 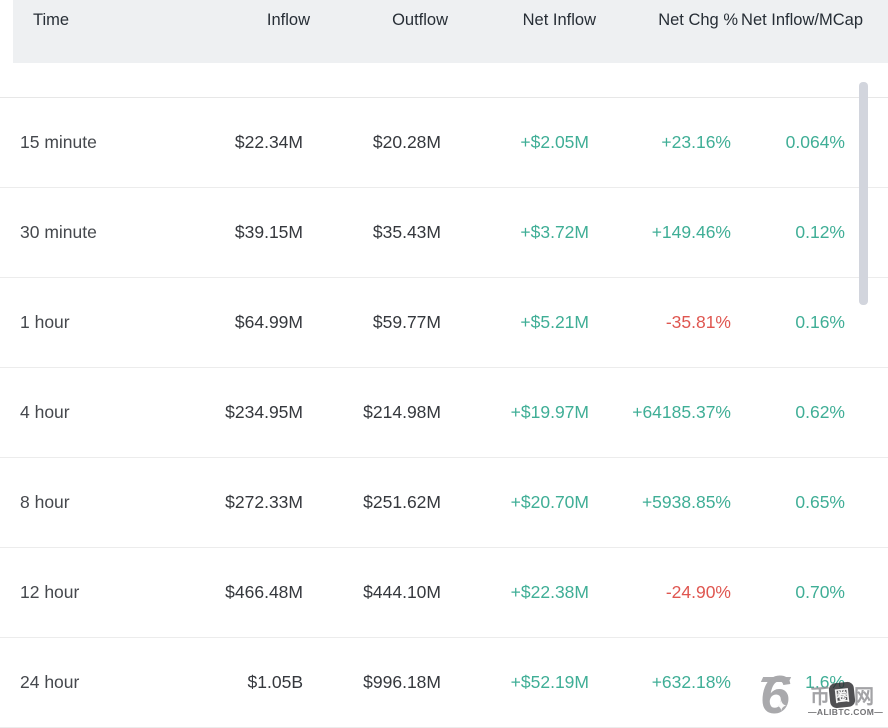 I want to click on column-header-net-chg-pct: Net Chg %, so click(x=698, y=20).